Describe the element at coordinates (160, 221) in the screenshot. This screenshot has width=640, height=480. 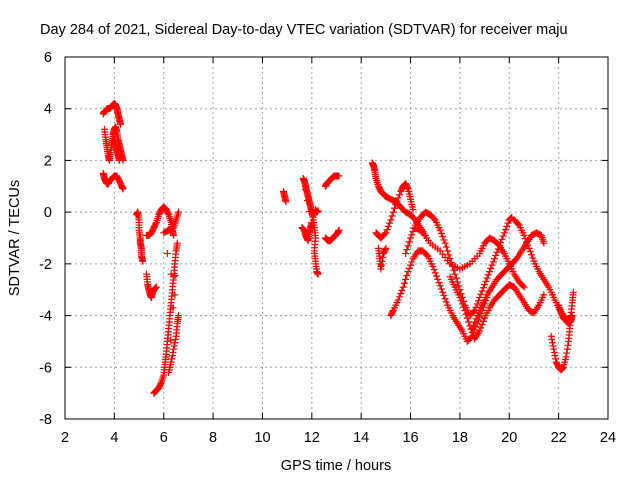
I see `series-arc-f` at that location.